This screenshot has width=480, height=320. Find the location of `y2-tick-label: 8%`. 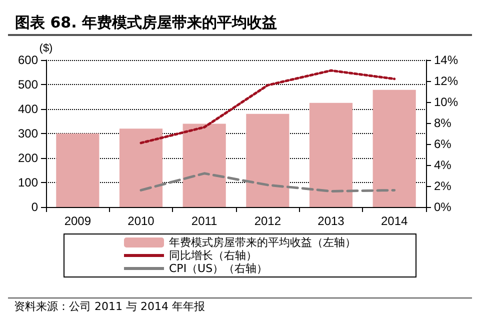

y2-tick-label: 8% is located at coordinates (443, 123).